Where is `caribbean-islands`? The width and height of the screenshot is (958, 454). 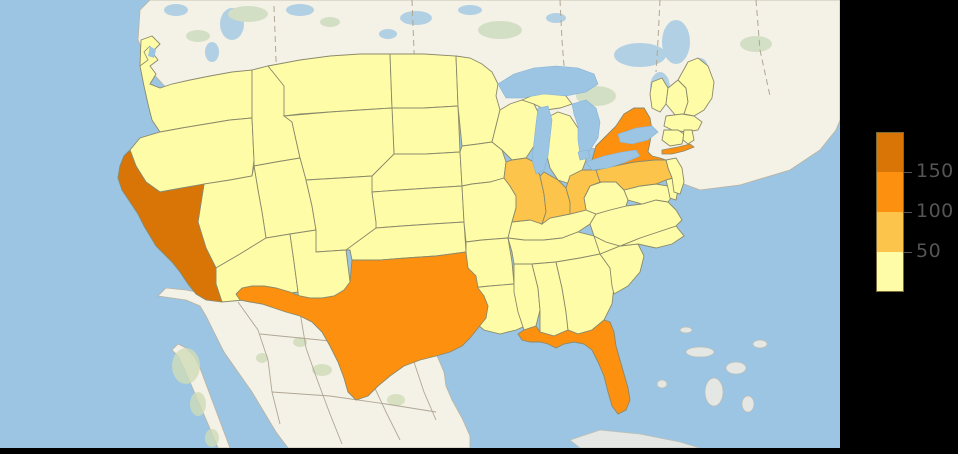 caribbean-islands is located at coordinates (668, 387).